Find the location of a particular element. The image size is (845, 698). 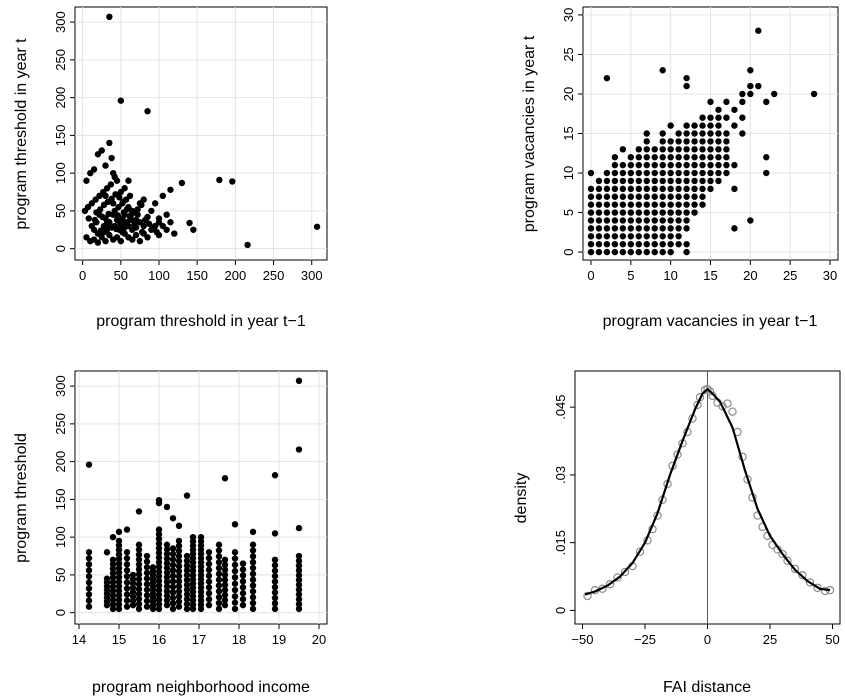

x-ticks: −50 −25 0 25 50 is located at coordinates (705, 635).